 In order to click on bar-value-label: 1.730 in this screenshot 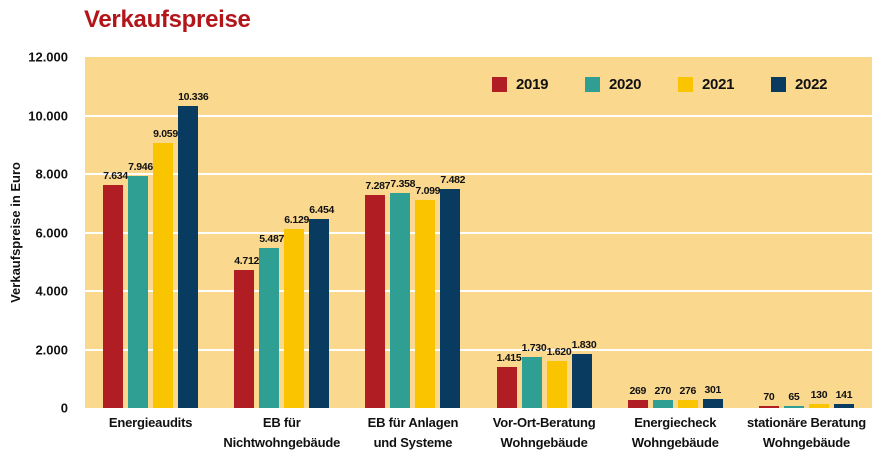, I will do `click(534, 348)`.